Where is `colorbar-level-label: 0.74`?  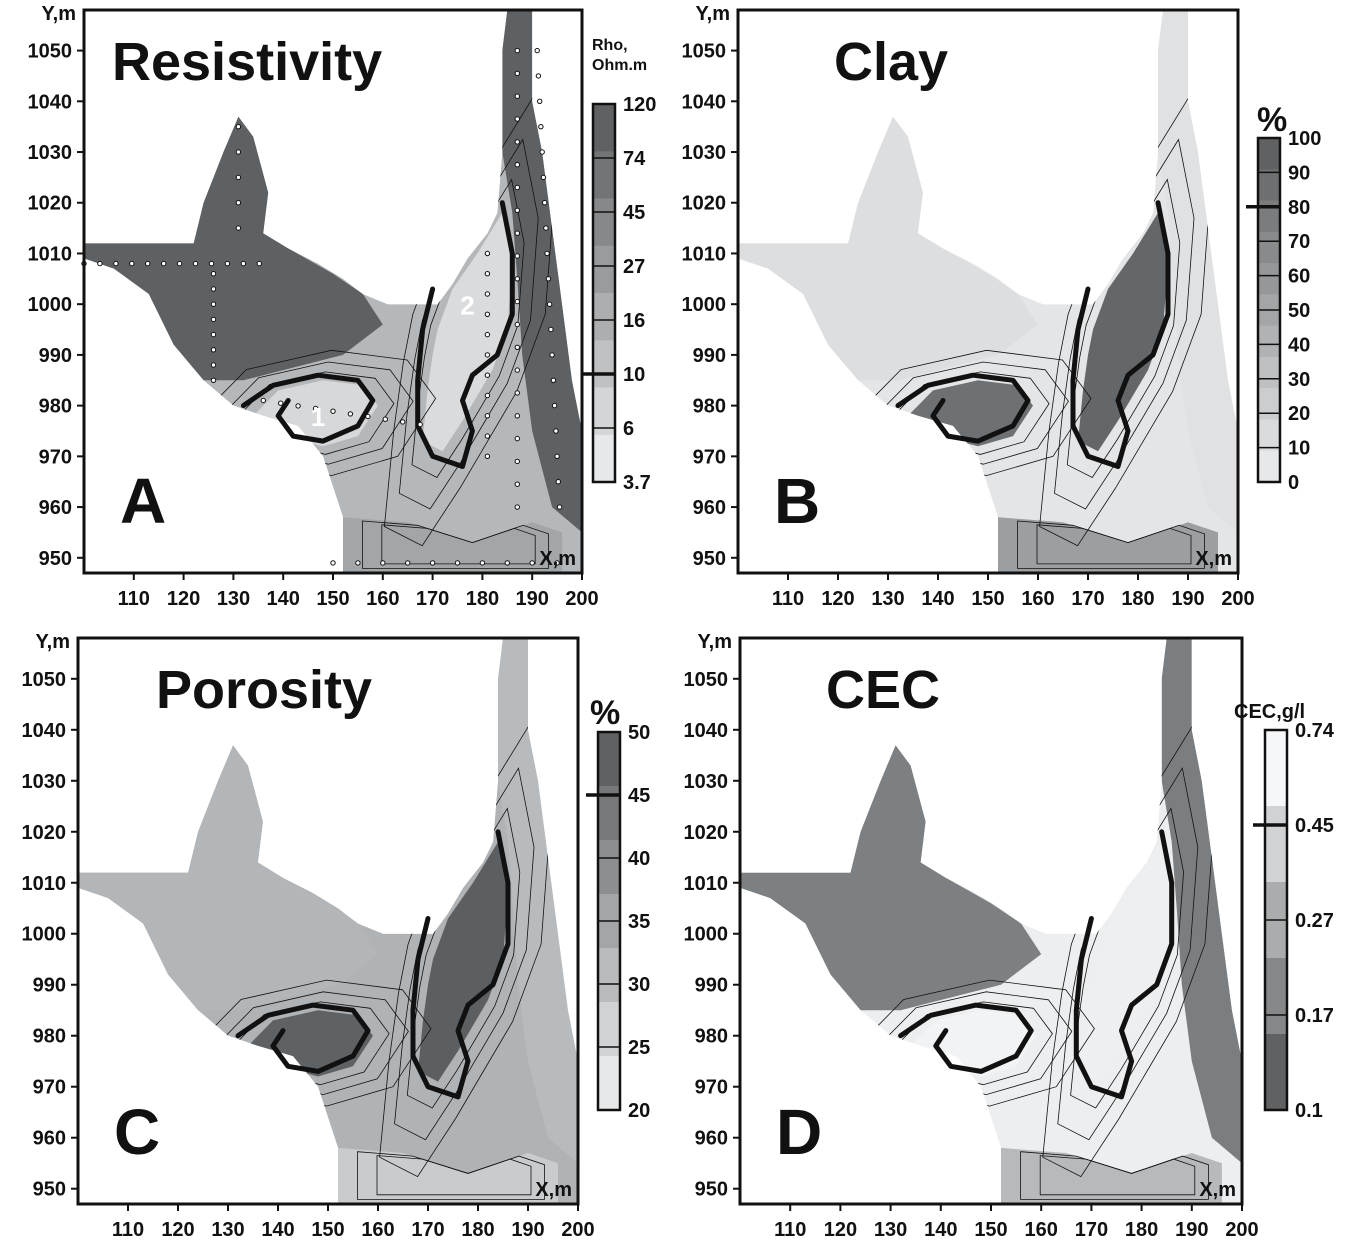
colorbar-level-label: 0.74 is located at coordinates (1315, 731).